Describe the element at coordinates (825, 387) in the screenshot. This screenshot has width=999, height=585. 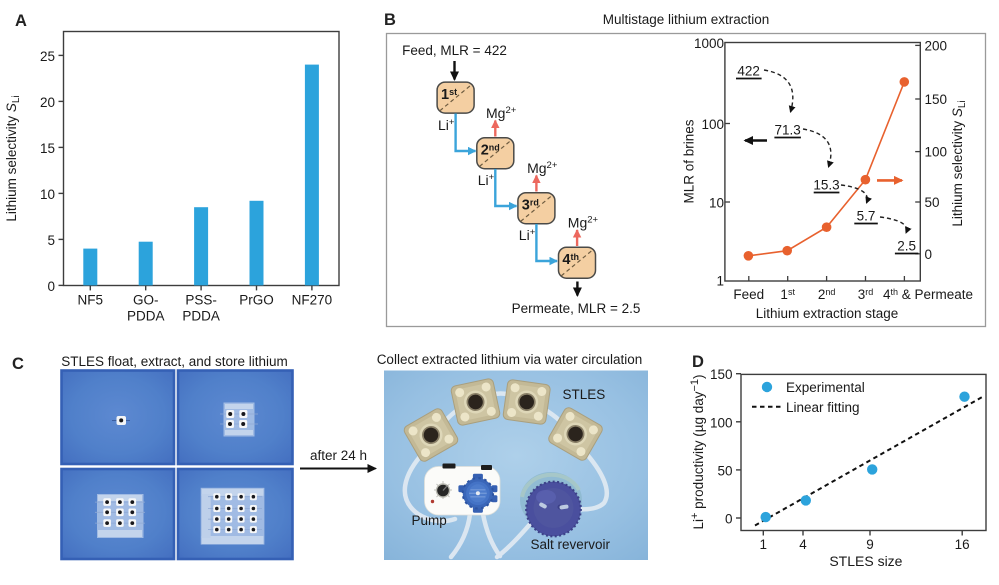
I see `svg-text: Experimental` at that location.